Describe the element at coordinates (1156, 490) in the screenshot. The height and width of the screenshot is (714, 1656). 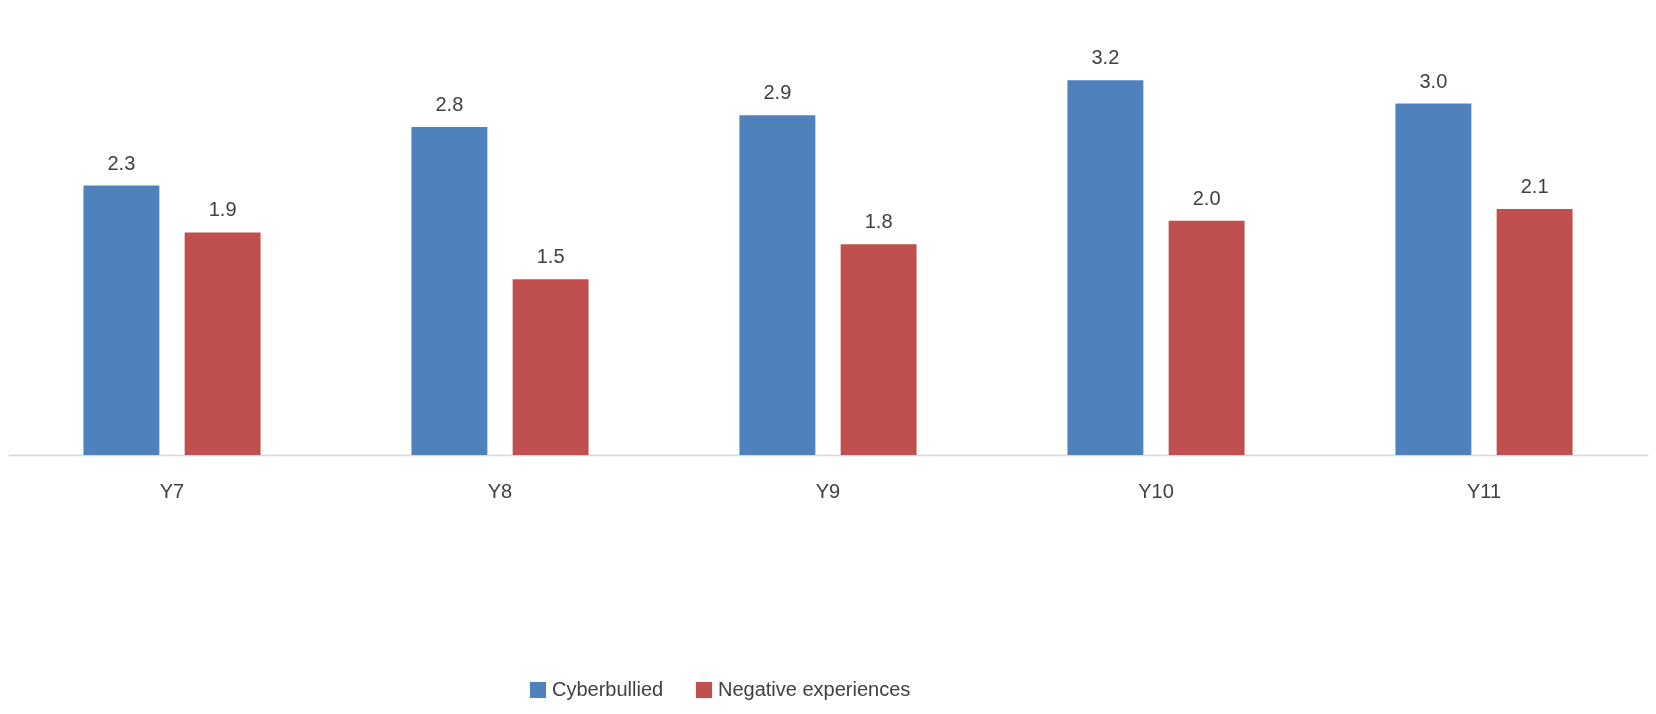
I see `x-tick-label: Y10` at that location.